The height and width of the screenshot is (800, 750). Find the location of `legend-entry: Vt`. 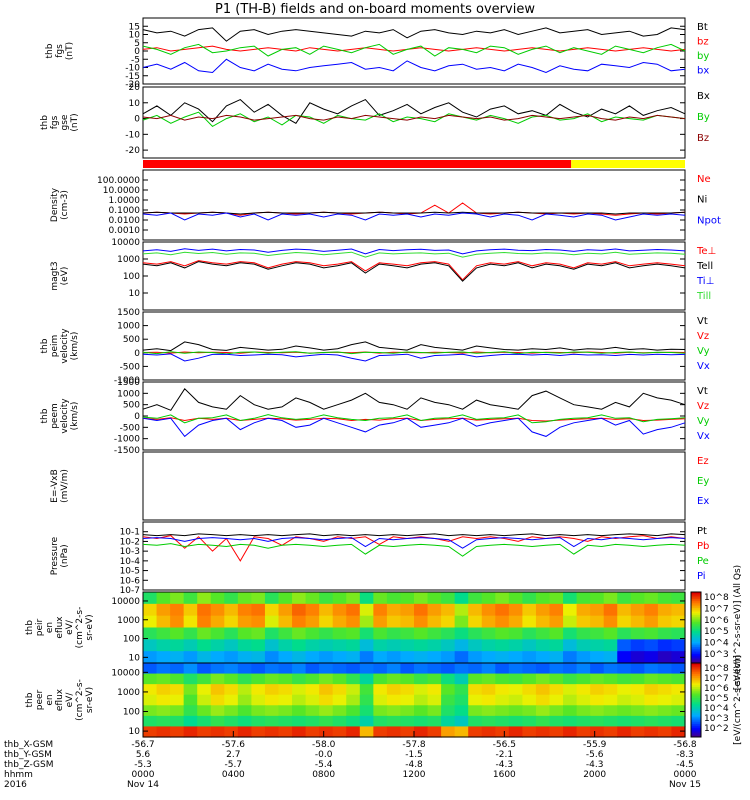

legend-entry: Vt is located at coordinates (702, 391).